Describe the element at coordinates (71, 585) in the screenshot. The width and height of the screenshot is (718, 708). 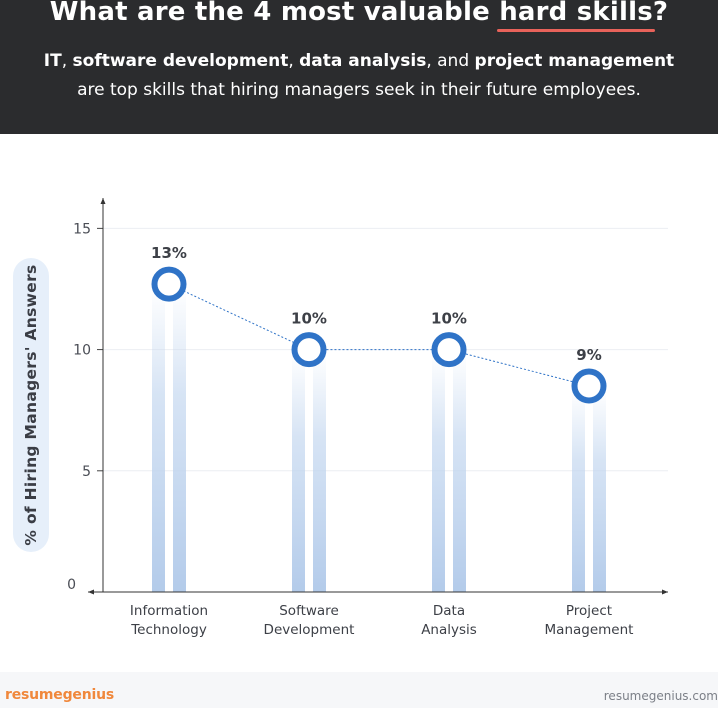
I see `y-tick-label: 0` at that location.